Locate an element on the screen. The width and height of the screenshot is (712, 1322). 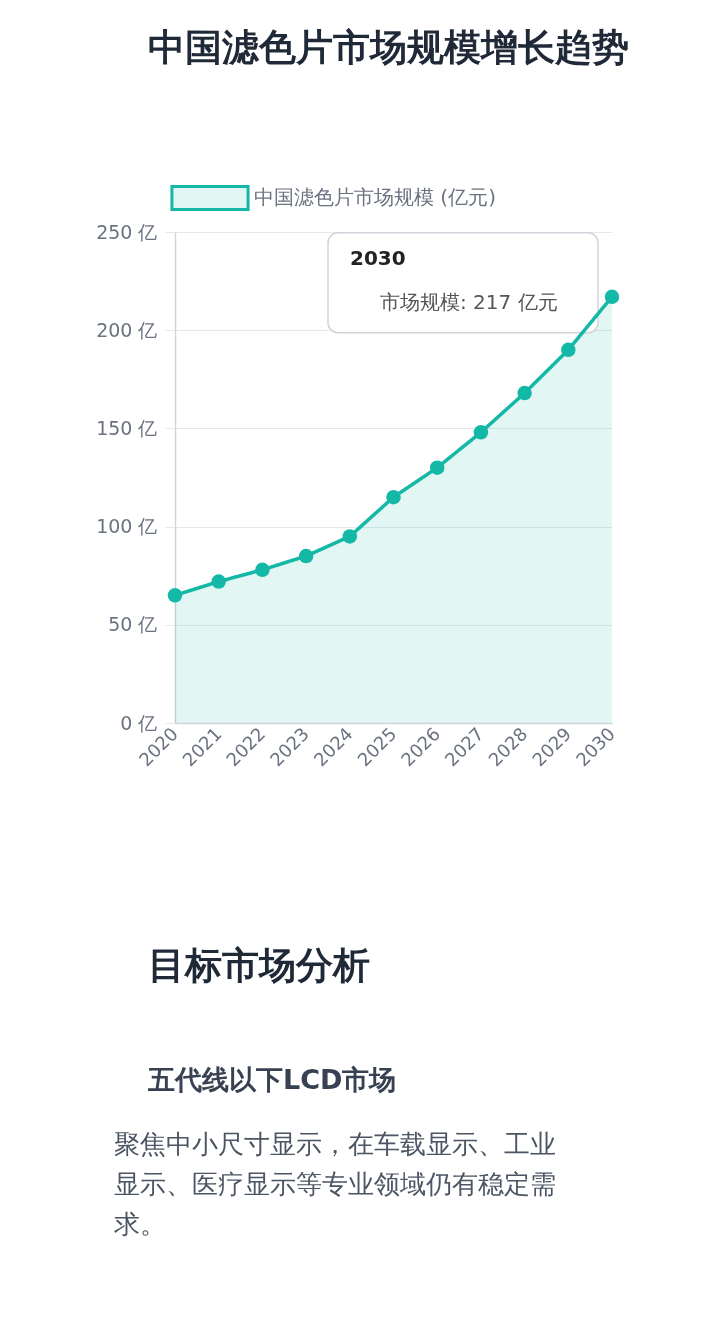
y-tick-label: 150 亿 is located at coordinates (127, 427).